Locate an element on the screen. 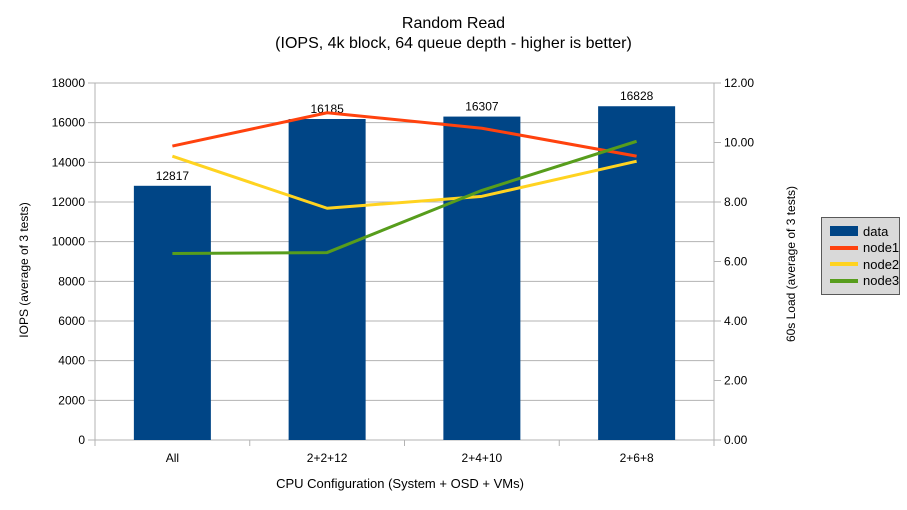 Image resolution: width=907 pixels, height=510 pixels. bar-2+6+8 is located at coordinates (637, 273).